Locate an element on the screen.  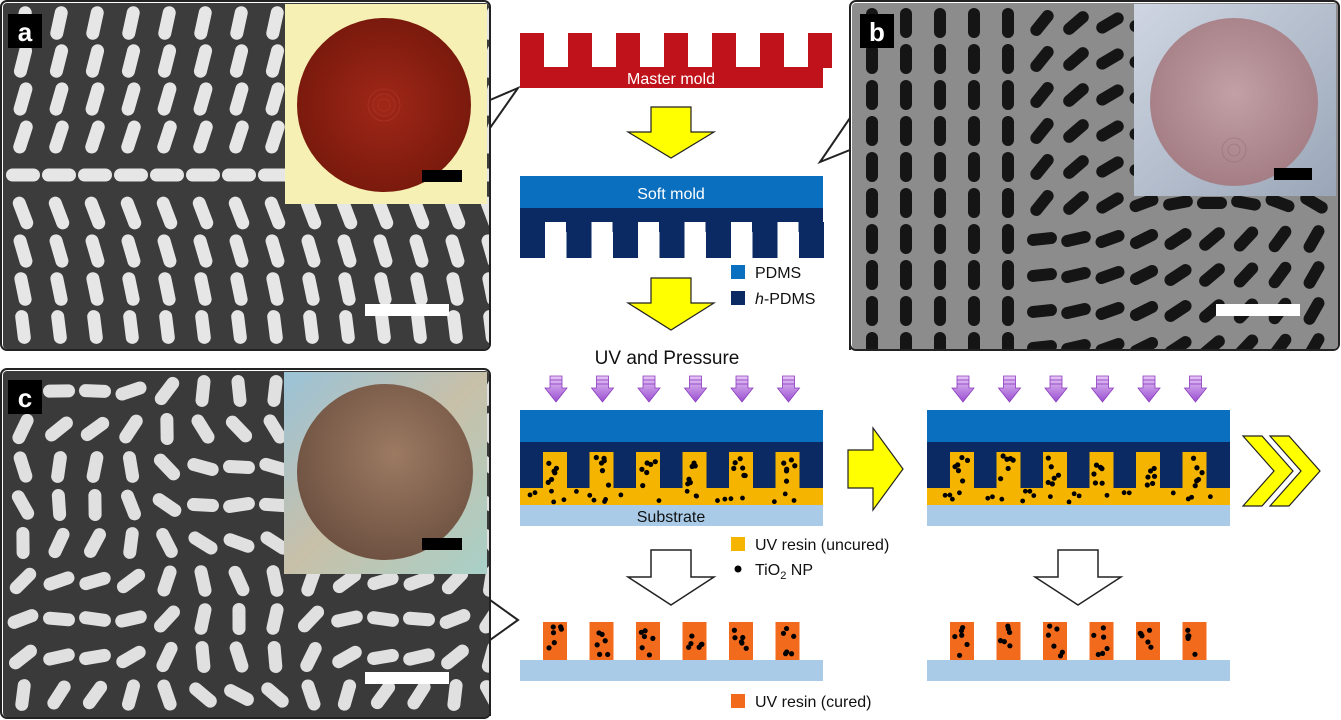
stage2-hpdms is located at coordinates (1078, 465).